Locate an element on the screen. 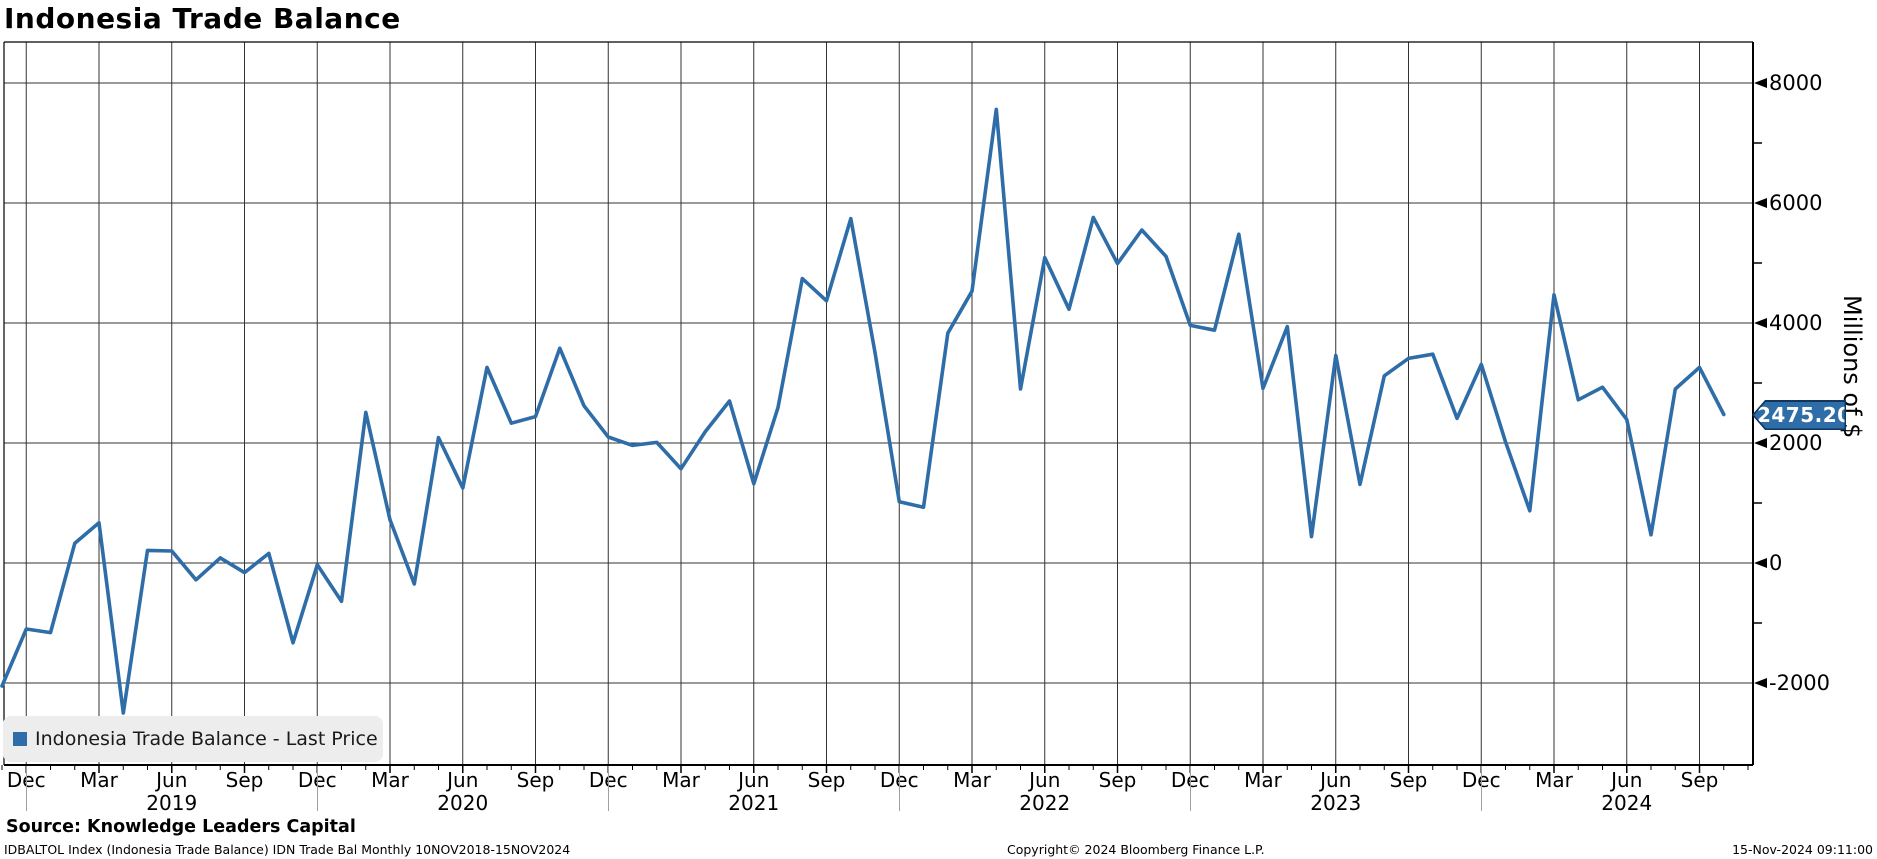  page-title: Indonesia Trade Balance is located at coordinates (202, 18).